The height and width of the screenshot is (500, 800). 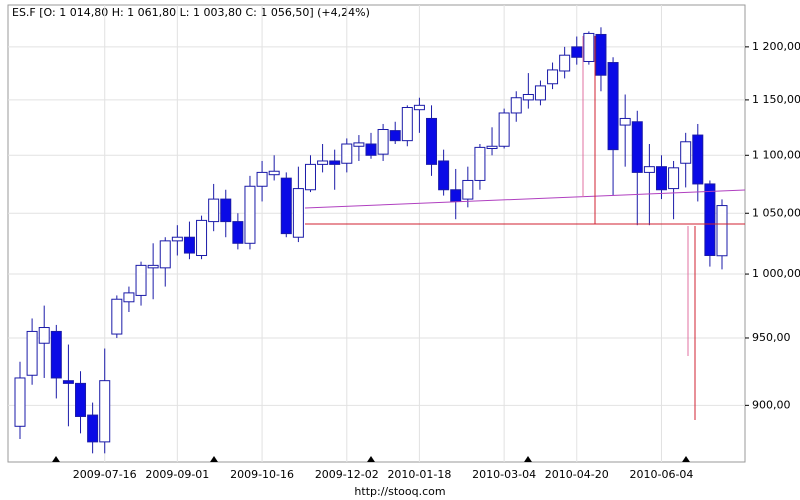 What do you see at coordinates (776, 46) in the screenshot?
I see `y-tick-label: 1 200,00` at bounding box center [776, 46].